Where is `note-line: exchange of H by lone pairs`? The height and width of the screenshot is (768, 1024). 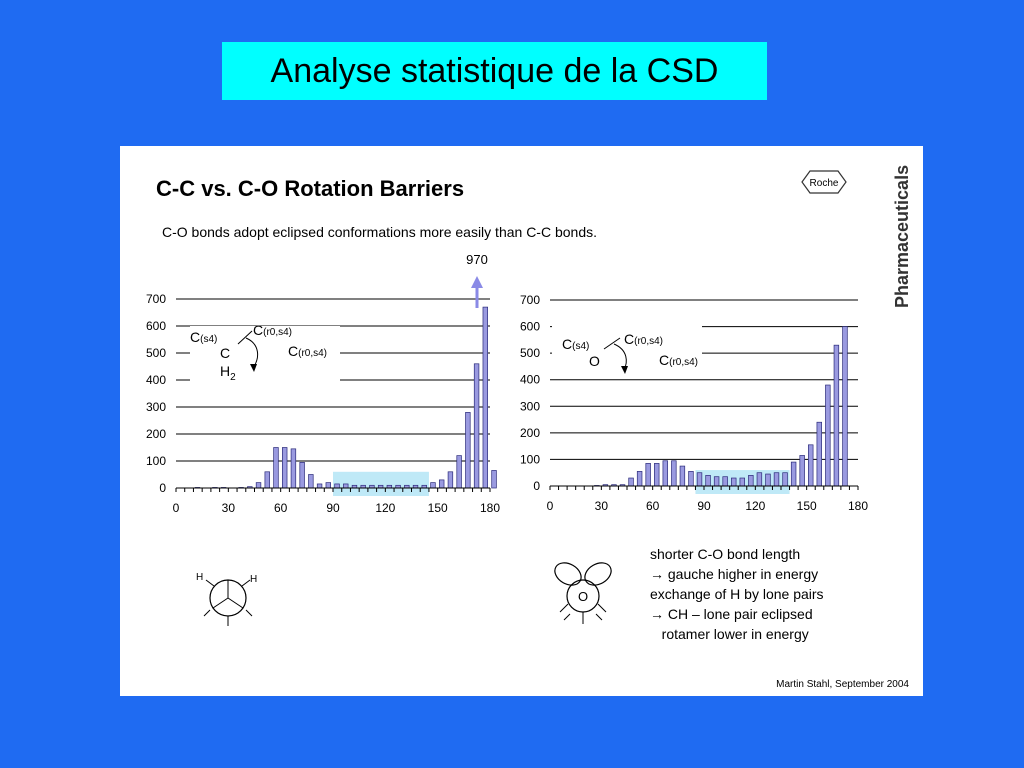
note-line: exchange of H by lone pairs is located at coordinates (737, 594).